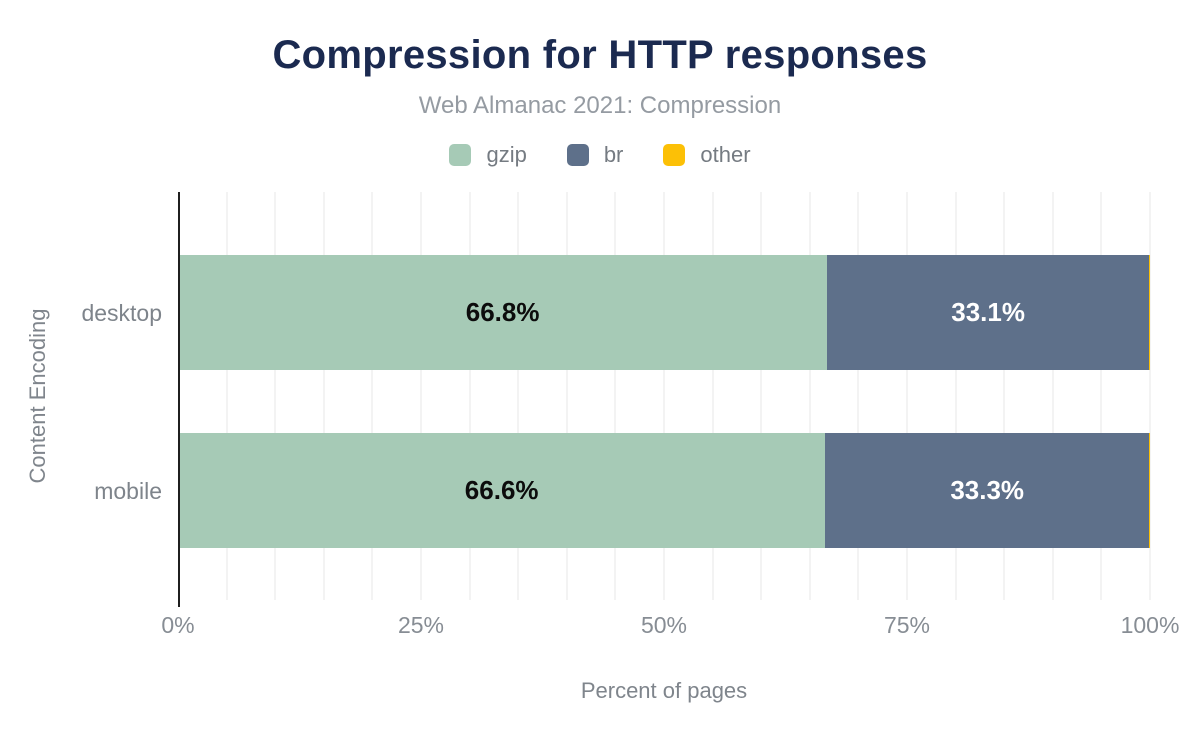 The image size is (1200, 742). I want to click on bar-value-label: 33.1%, so click(988, 312).